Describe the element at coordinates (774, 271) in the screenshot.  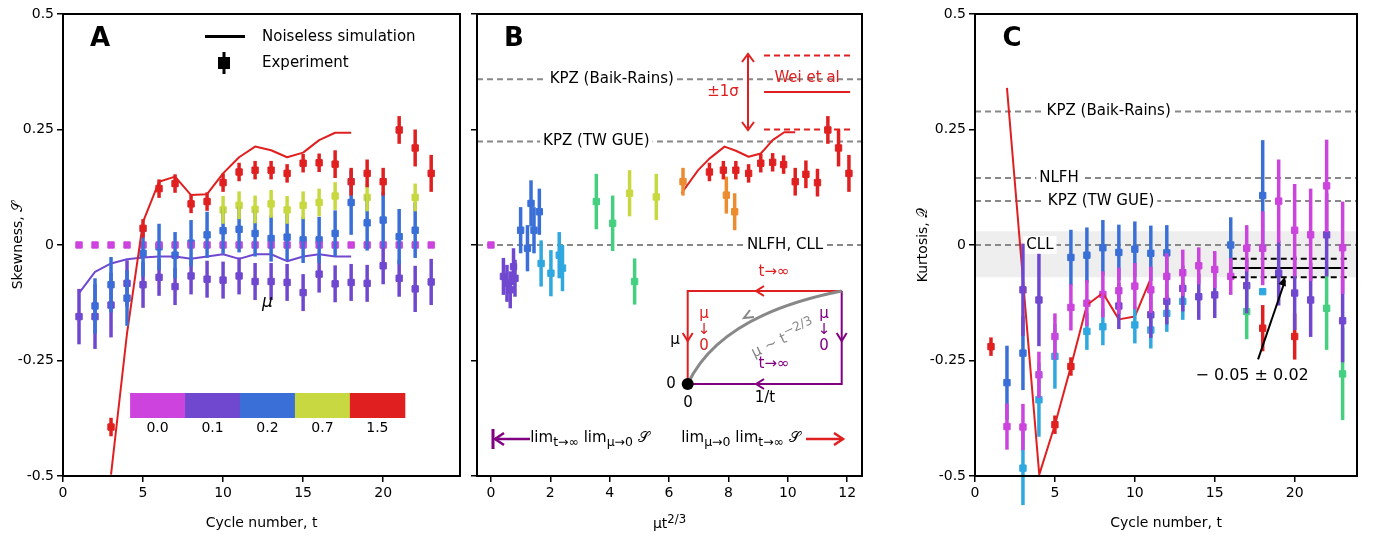
I see `annotation: t→∞` at that location.